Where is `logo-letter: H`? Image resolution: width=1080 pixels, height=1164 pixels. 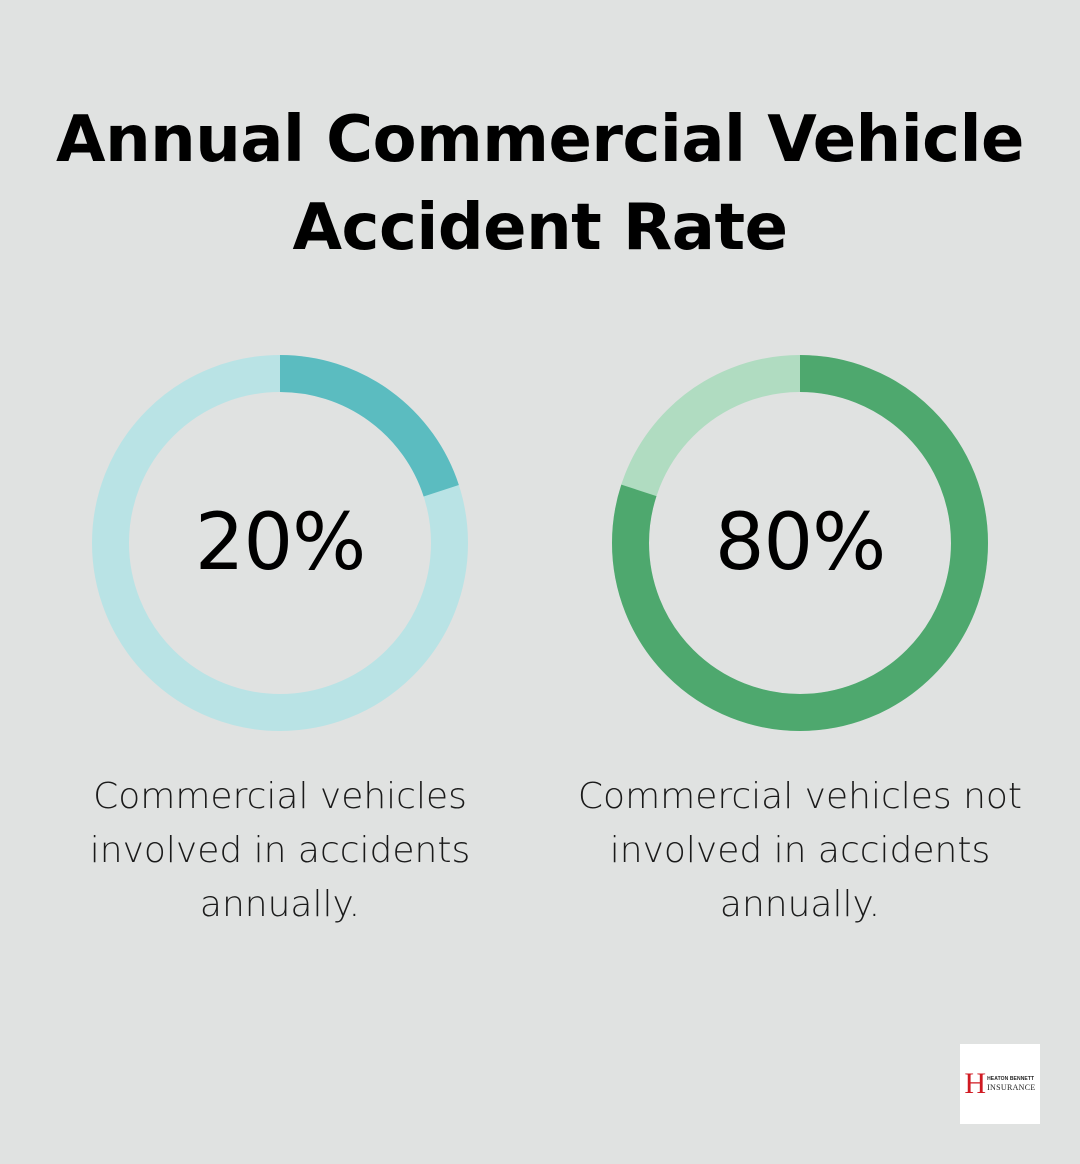 logo-letter: H is located at coordinates (975, 1083).